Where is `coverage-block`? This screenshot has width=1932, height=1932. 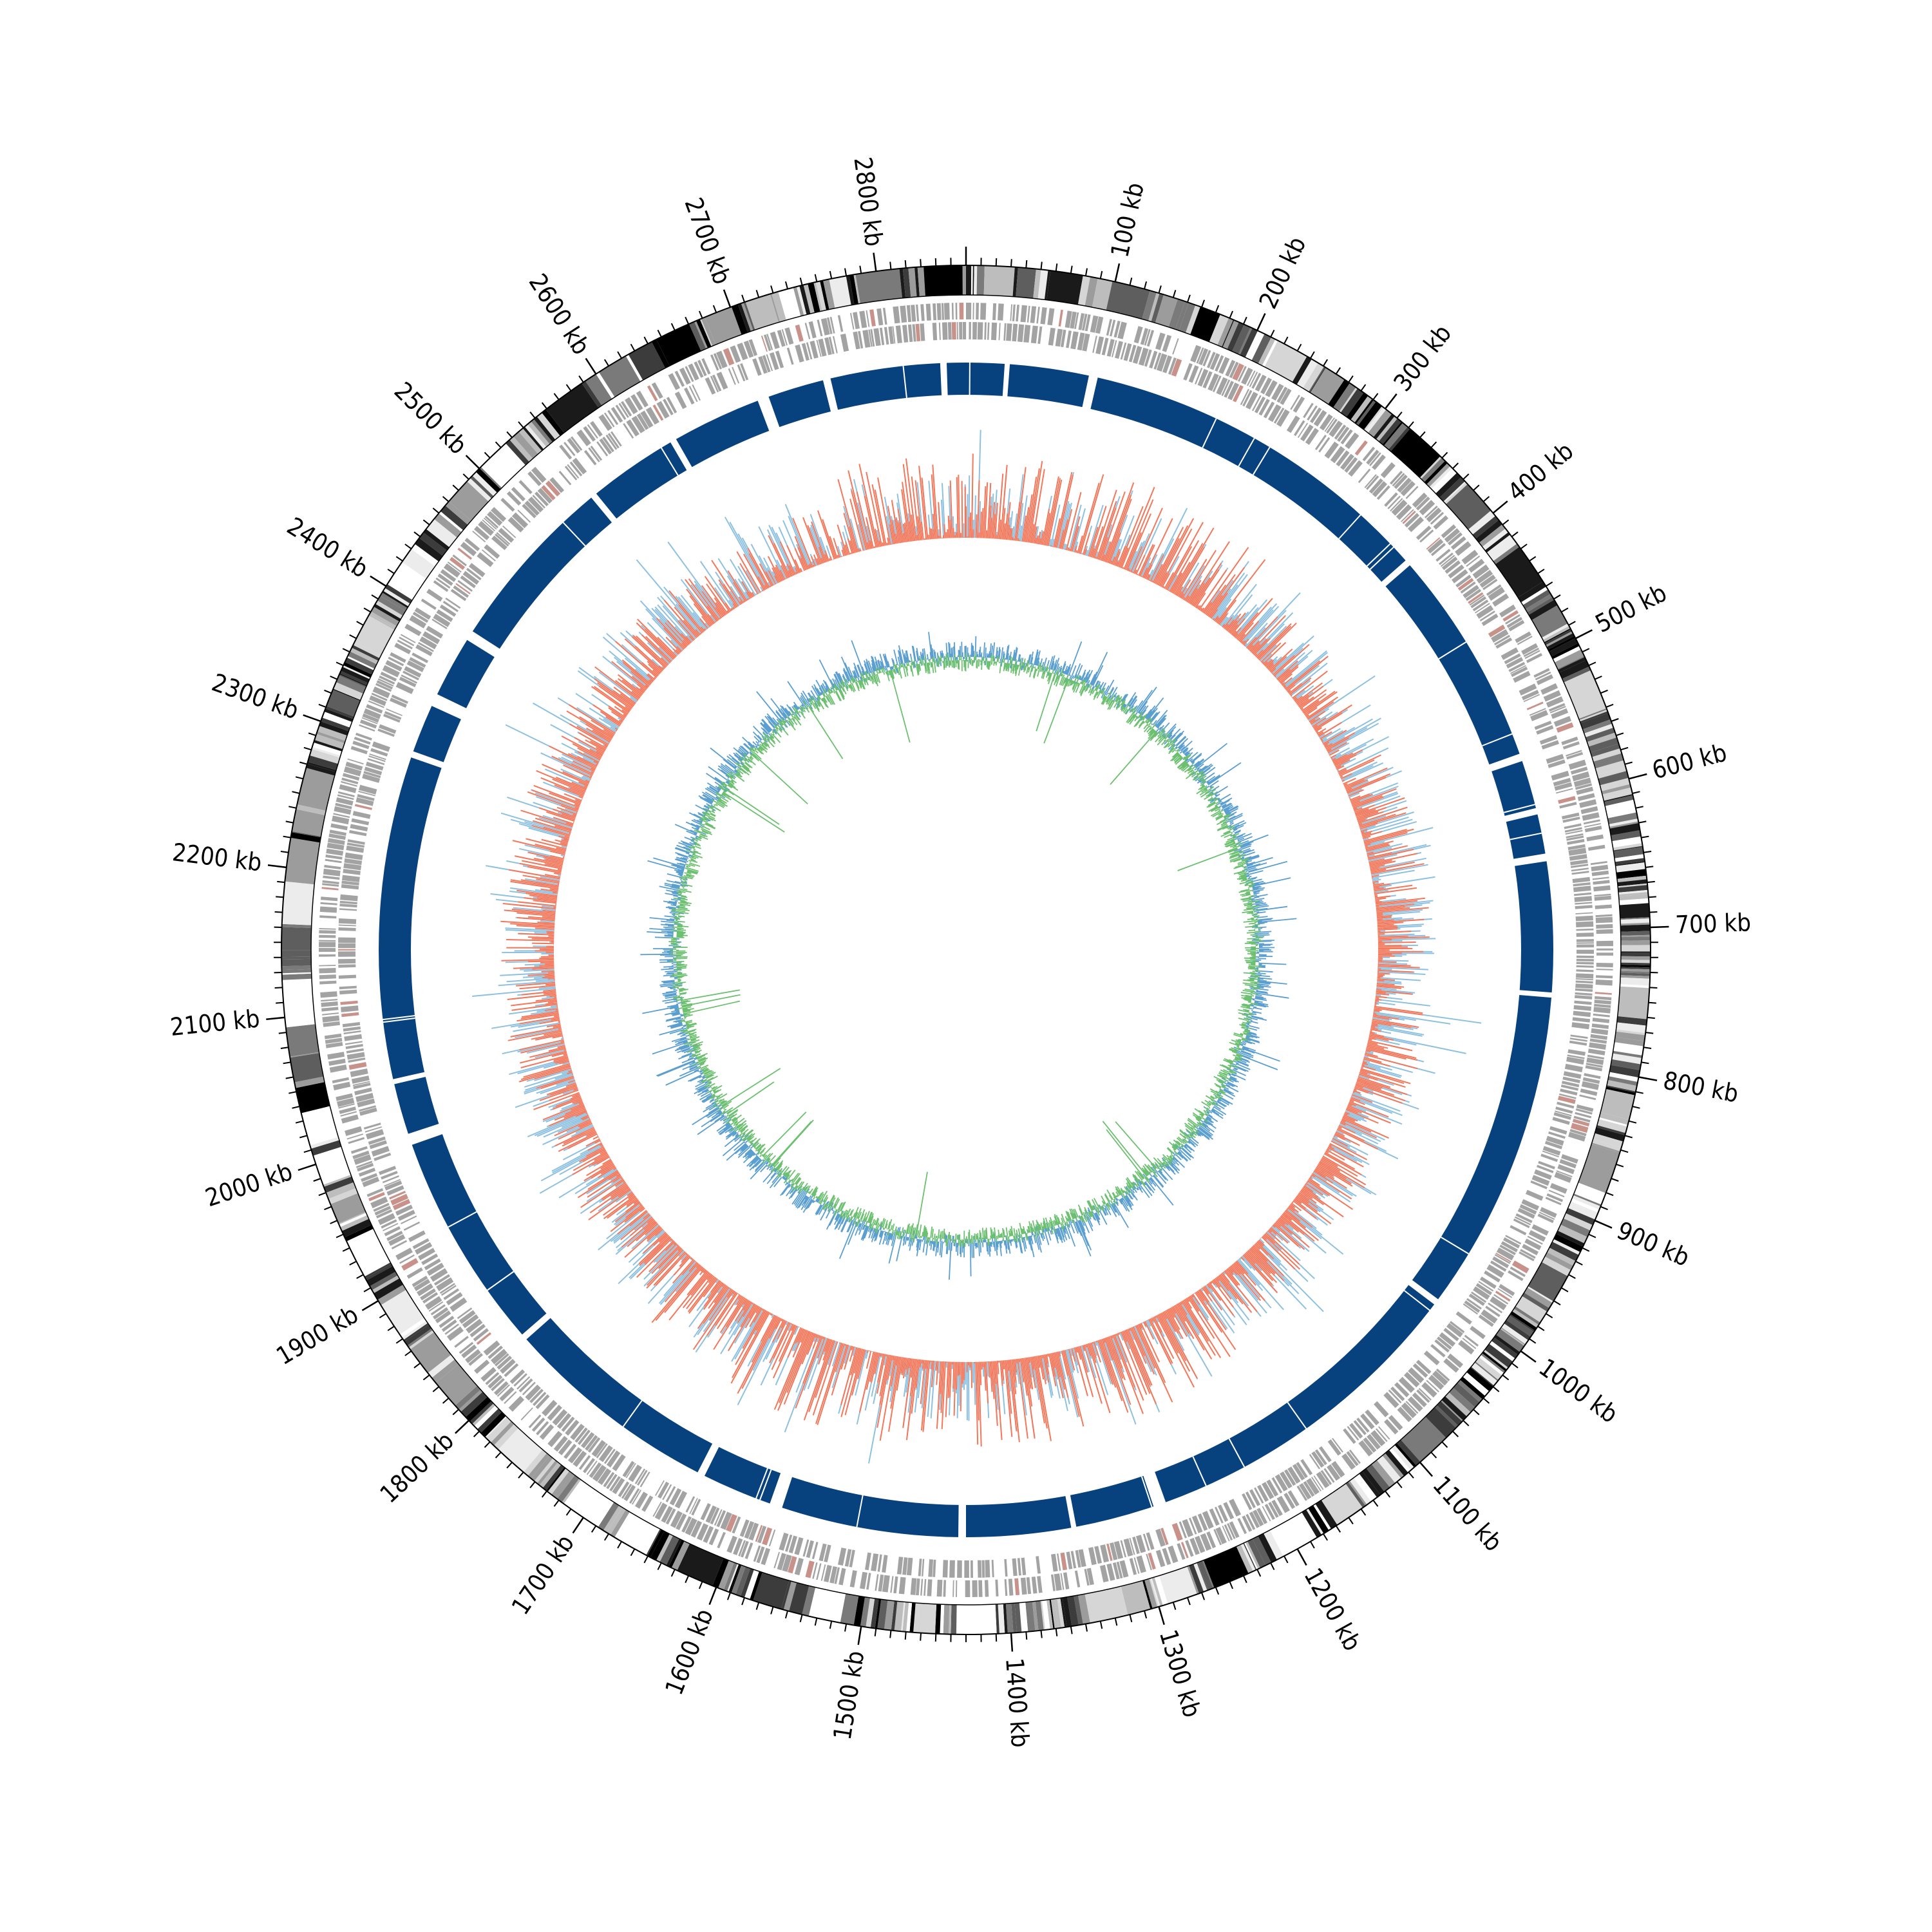 coverage-block is located at coordinates (799, 404).